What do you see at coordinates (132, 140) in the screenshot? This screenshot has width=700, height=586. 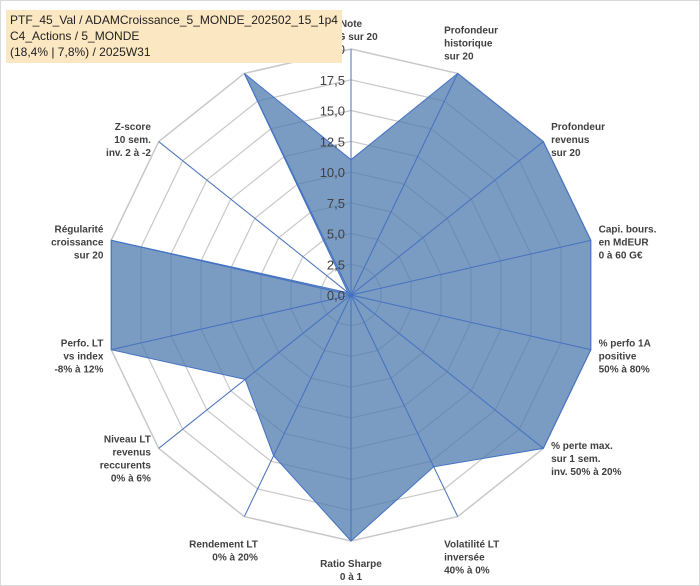 I see `axis-label-12-line-1: 10 sem.` at bounding box center [132, 140].